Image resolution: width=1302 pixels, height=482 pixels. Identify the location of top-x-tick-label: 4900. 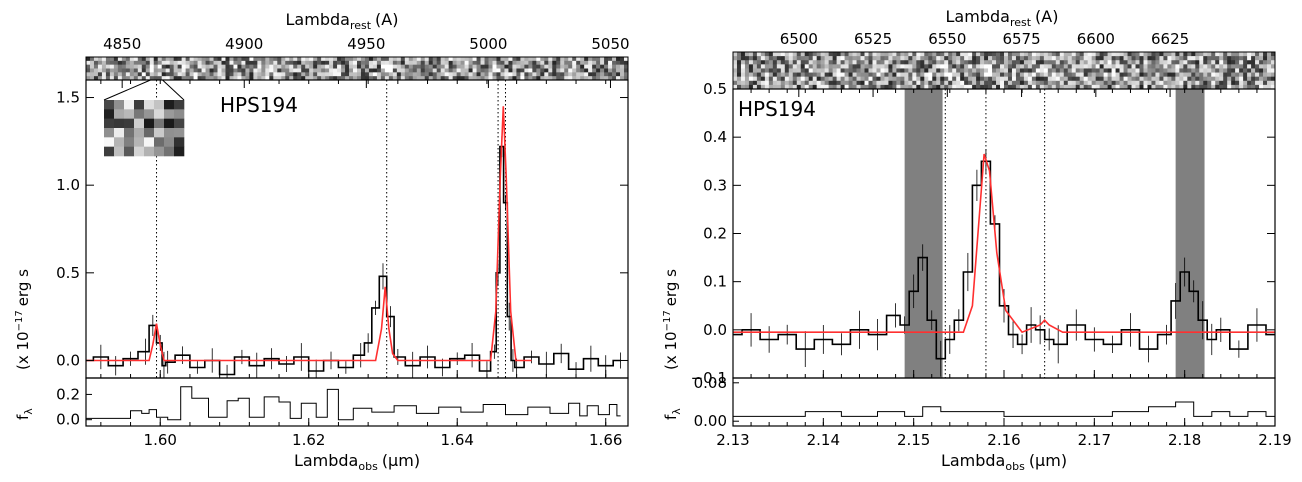
(244, 44).